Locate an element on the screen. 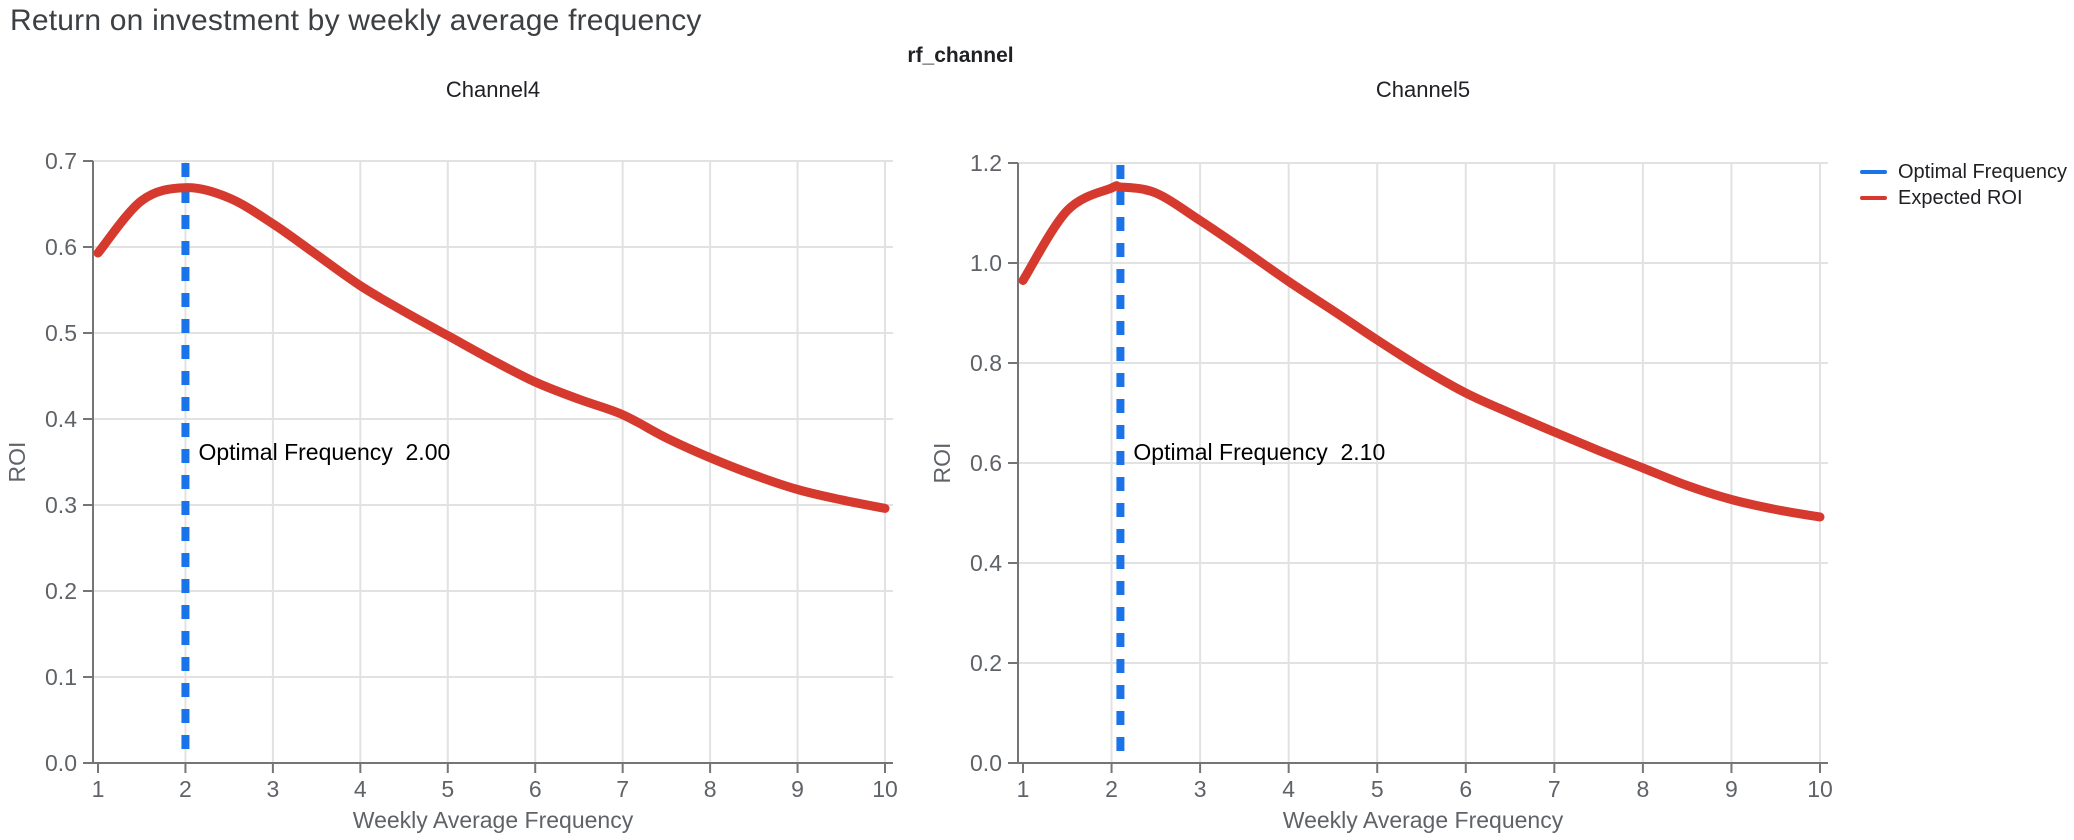 This screenshot has width=2074, height=840. svg-text: 0.3 is located at coordinates (61, 505).